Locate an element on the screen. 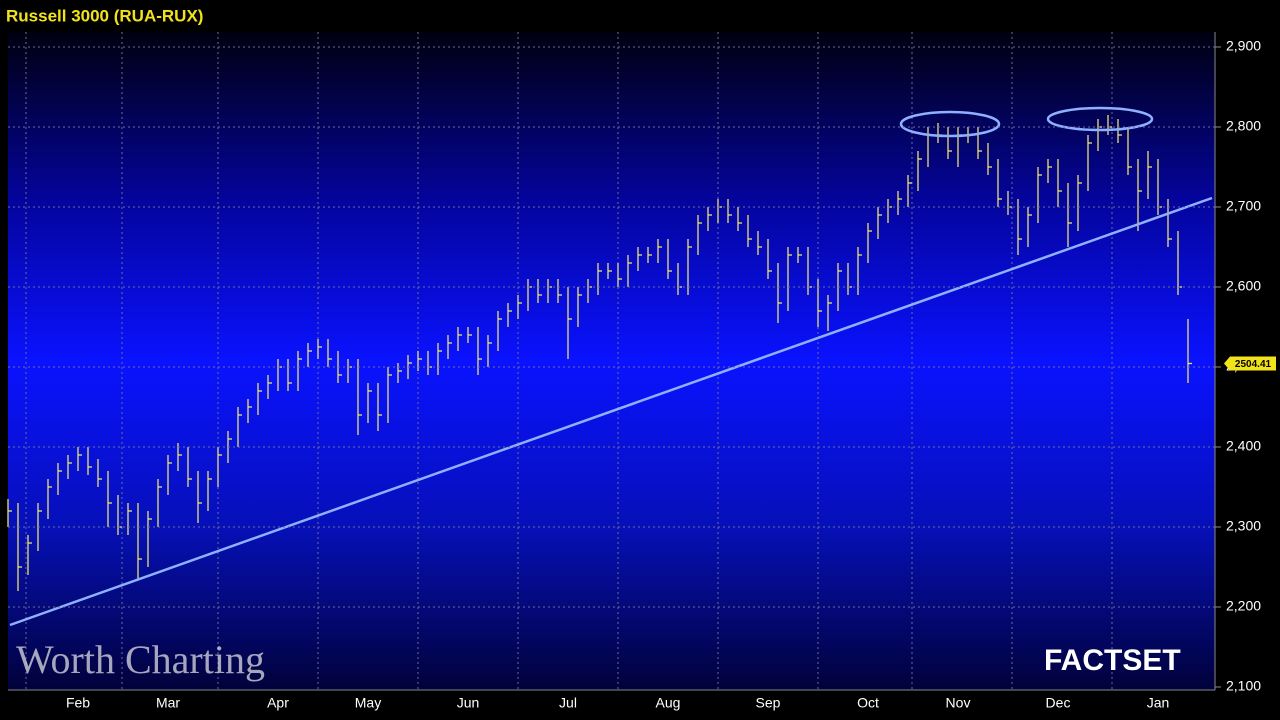  x-tick-label: Jul is located at coordinates (568, 703).